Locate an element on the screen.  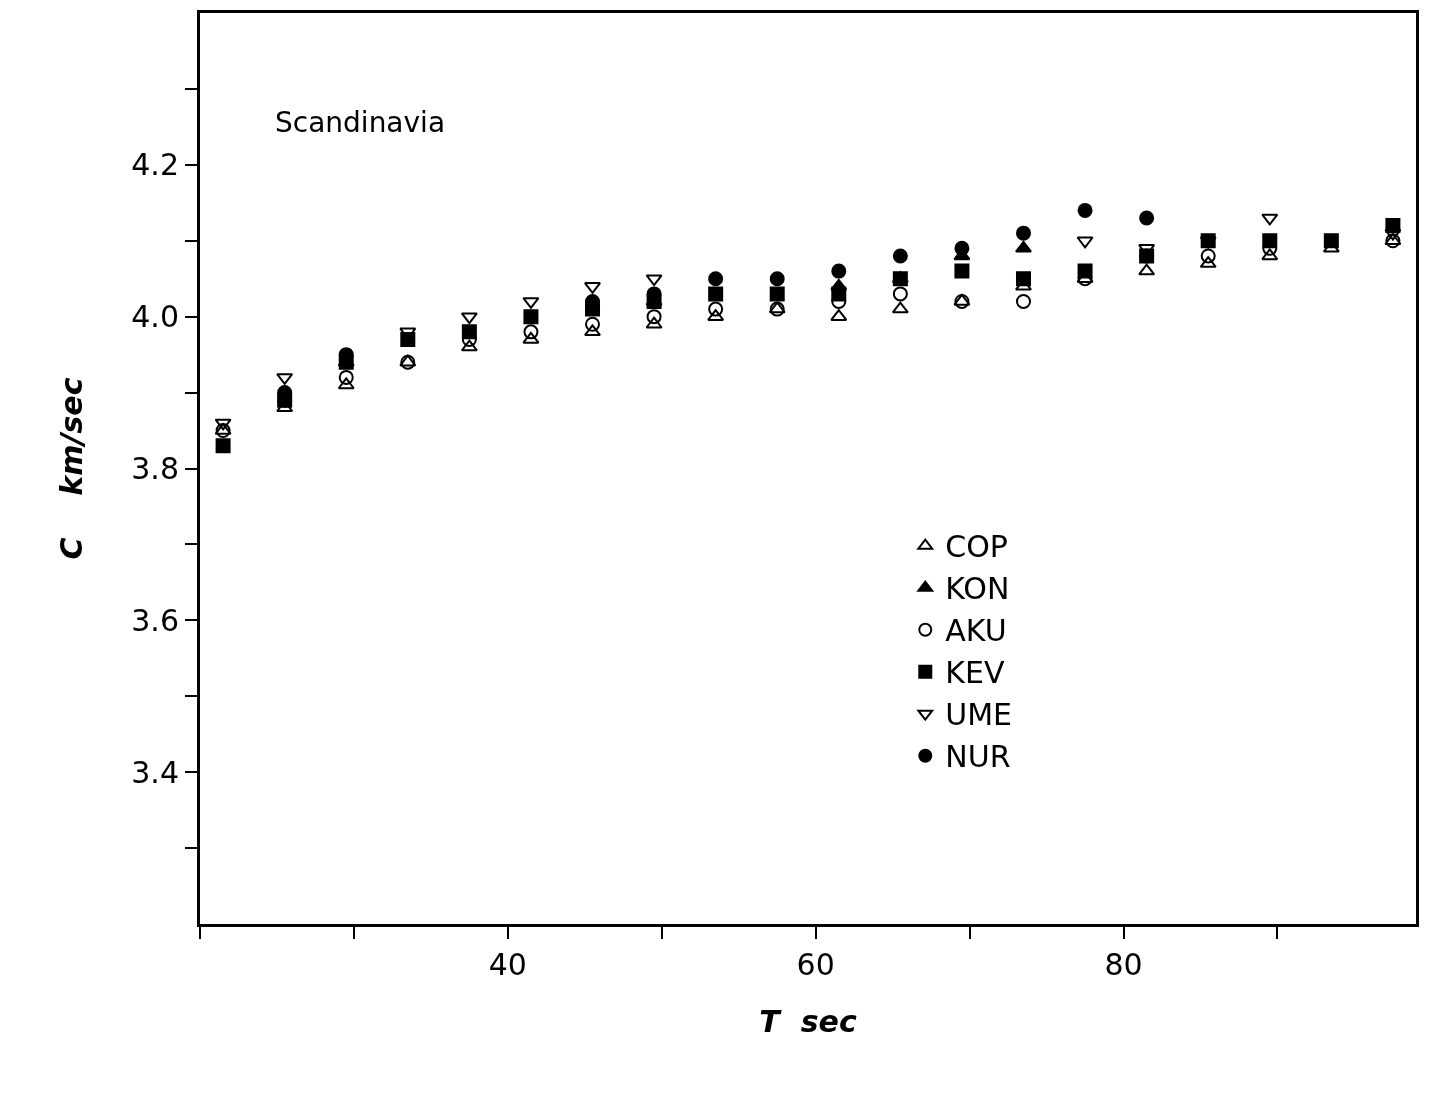
legend-label: NUR is located at coordinates (978, 757).